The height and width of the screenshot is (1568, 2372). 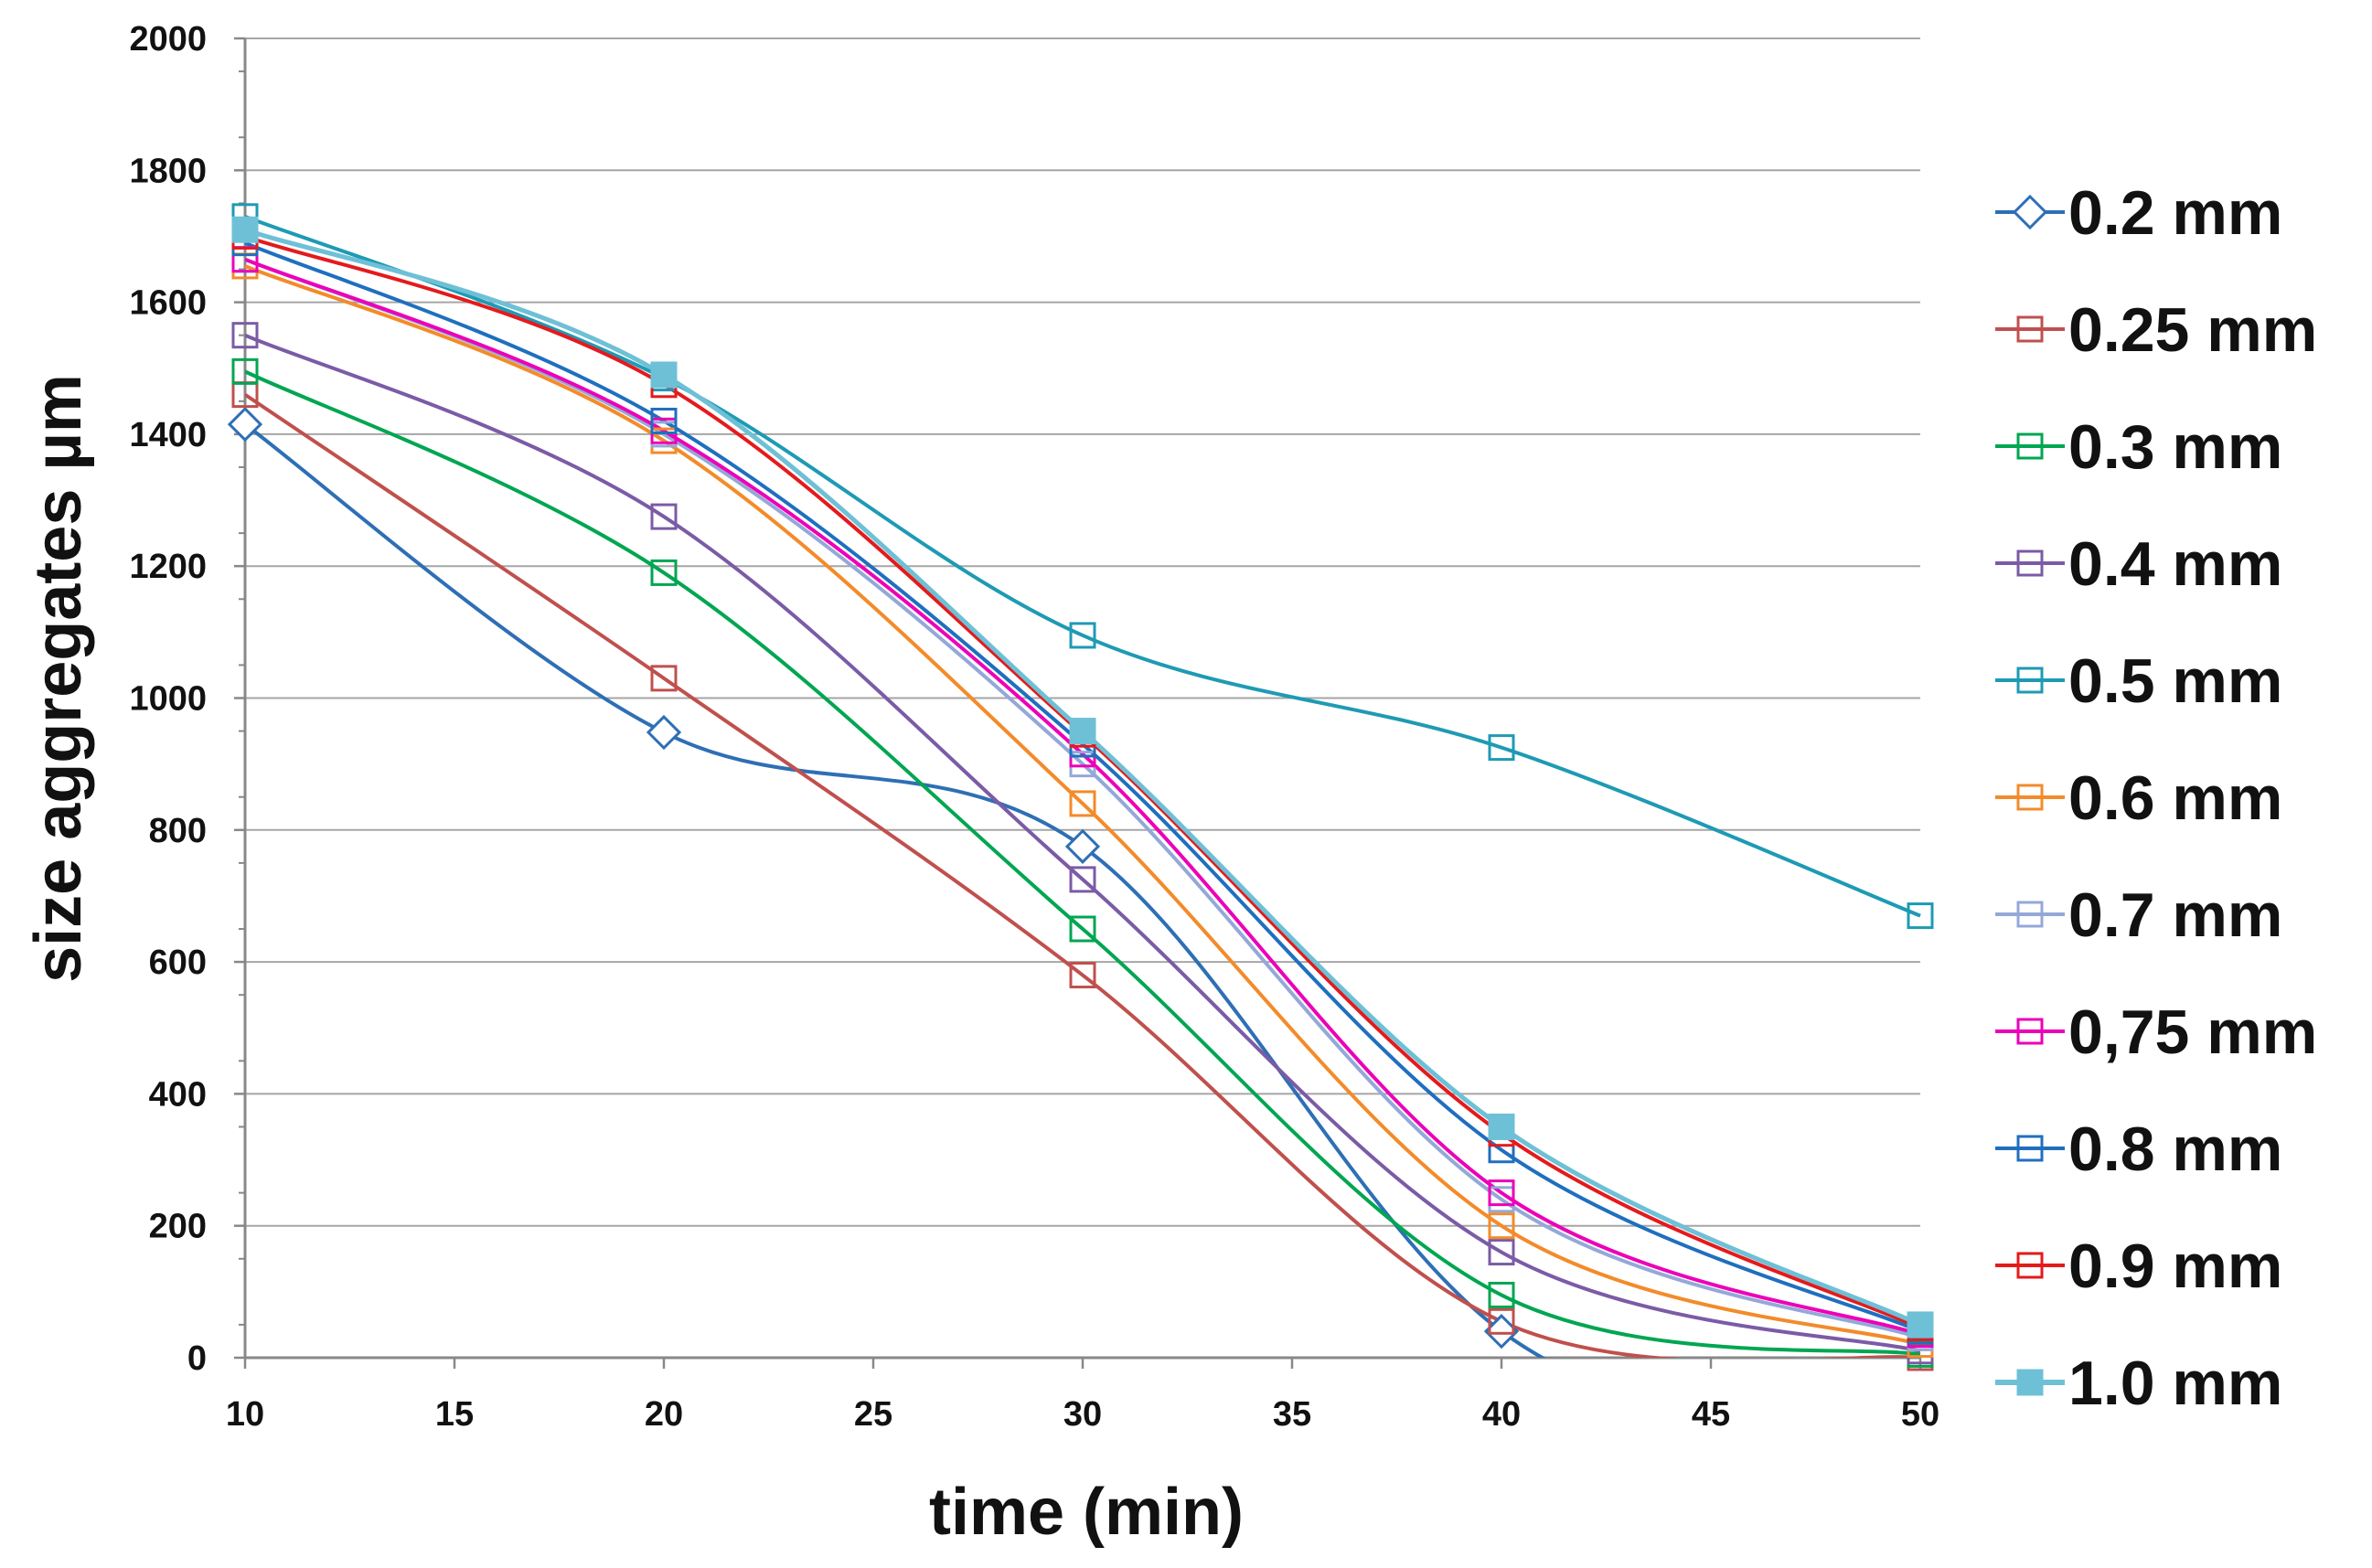 I want to click on data-point-0-8-mm-t20, so click(x=664, y=420).